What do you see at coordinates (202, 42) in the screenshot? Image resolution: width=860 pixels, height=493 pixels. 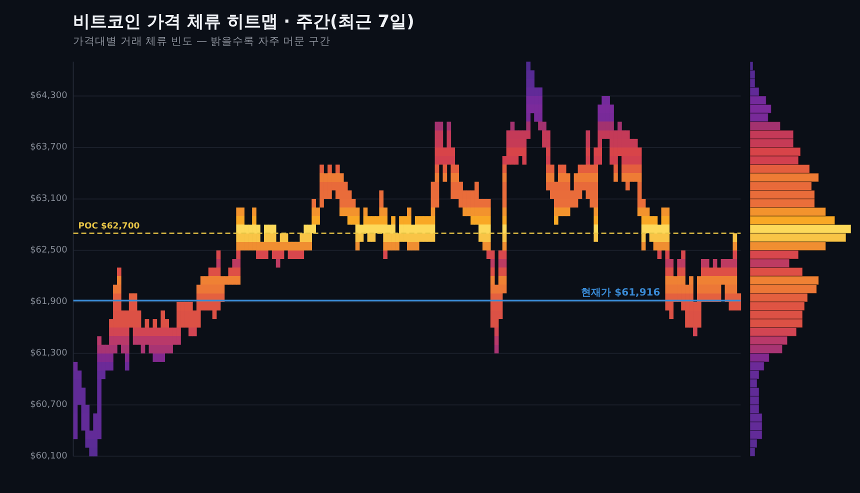 I see `subtitle: 가격대별 거래 체류 빈도 — 밝을수록 자주 머문 구간` at bounding box center [202, 42].